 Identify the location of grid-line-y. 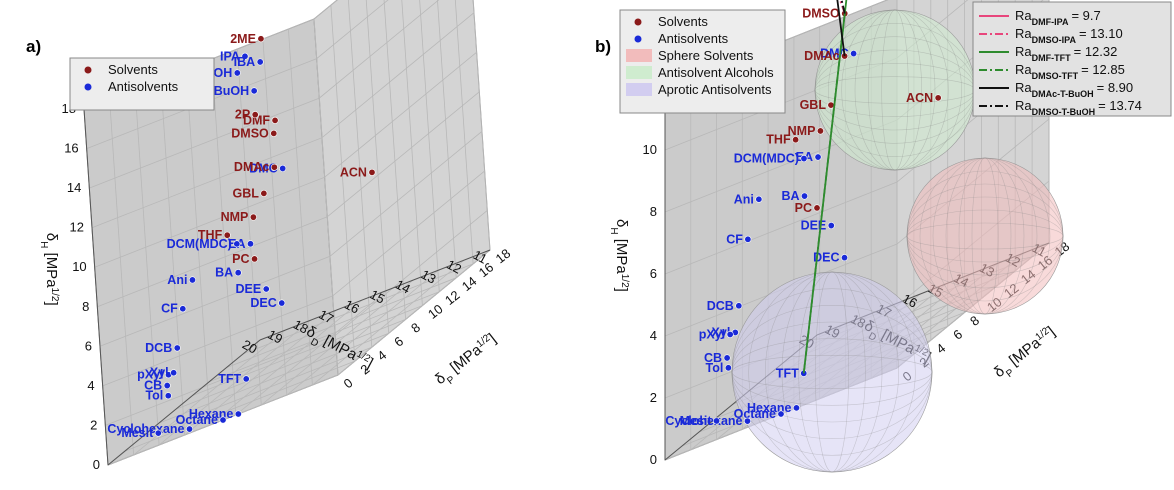
(341, 184).